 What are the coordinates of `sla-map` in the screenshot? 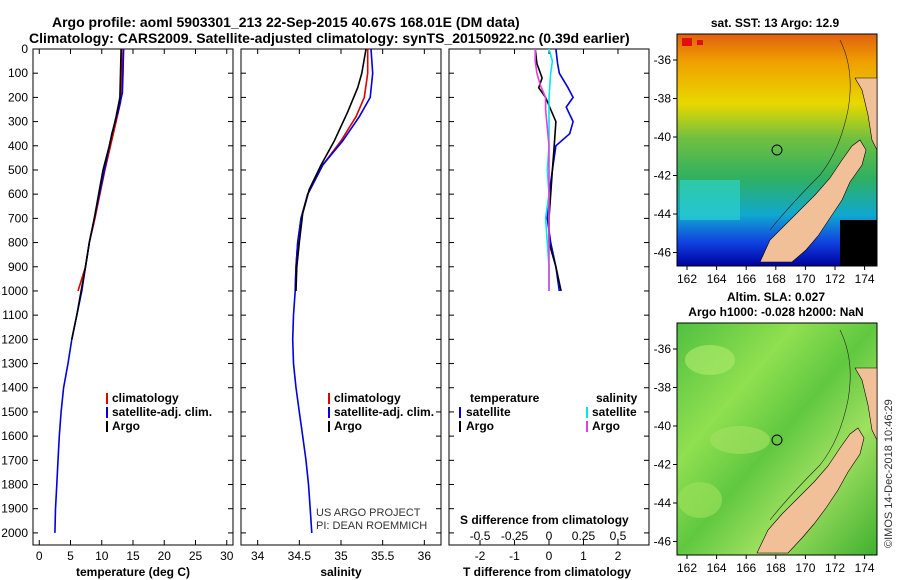 It's located at (777, 439).